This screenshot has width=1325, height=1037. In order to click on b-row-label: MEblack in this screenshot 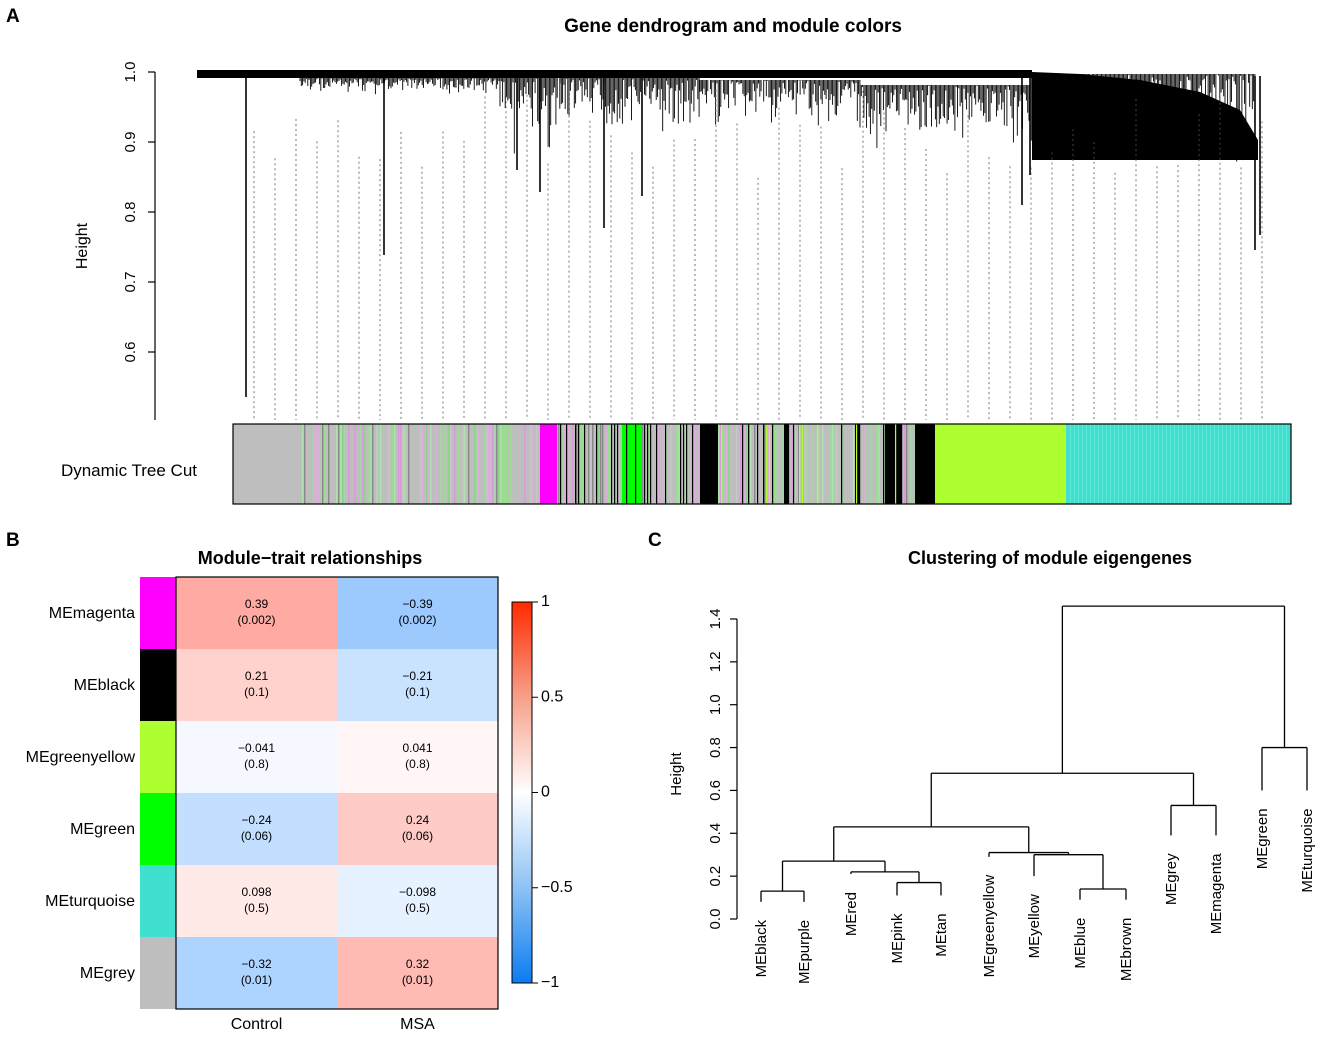, I will do `click(105, 685)`.